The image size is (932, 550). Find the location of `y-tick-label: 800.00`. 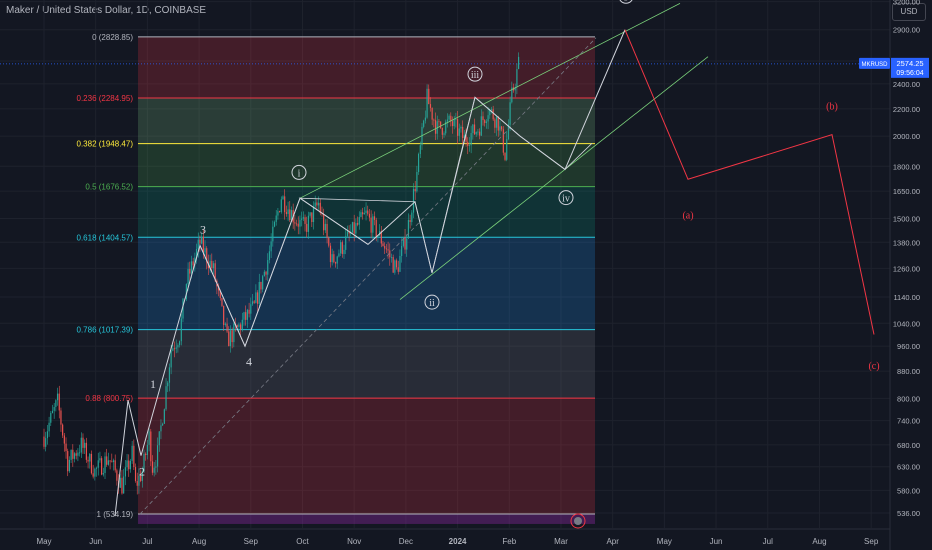

y-tick-label: 800.00 is located at coordinates (908, 398).